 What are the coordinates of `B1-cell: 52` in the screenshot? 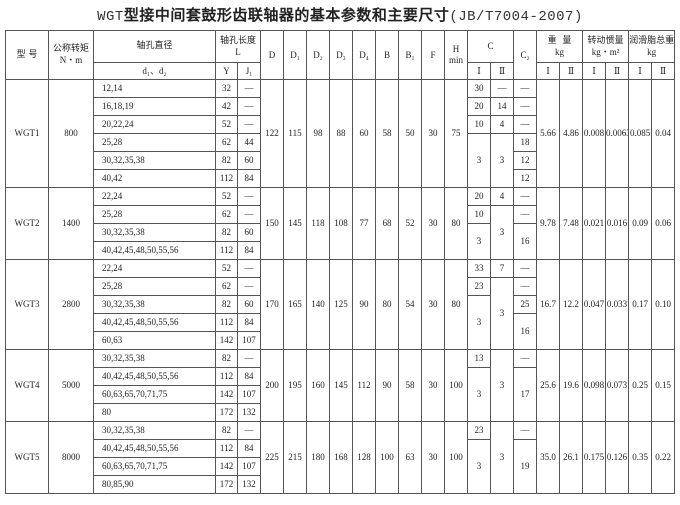 It's located at (410, 223).